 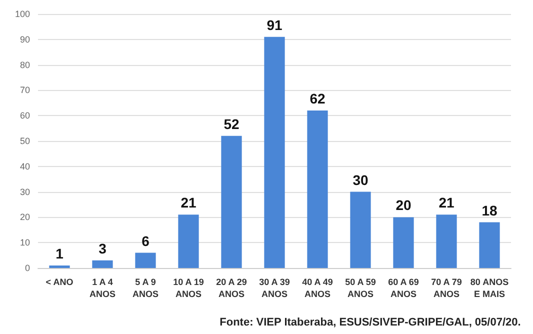 I want to click on x-tick-label: 10 A 19 ANOS, so click(x=188, y=288).